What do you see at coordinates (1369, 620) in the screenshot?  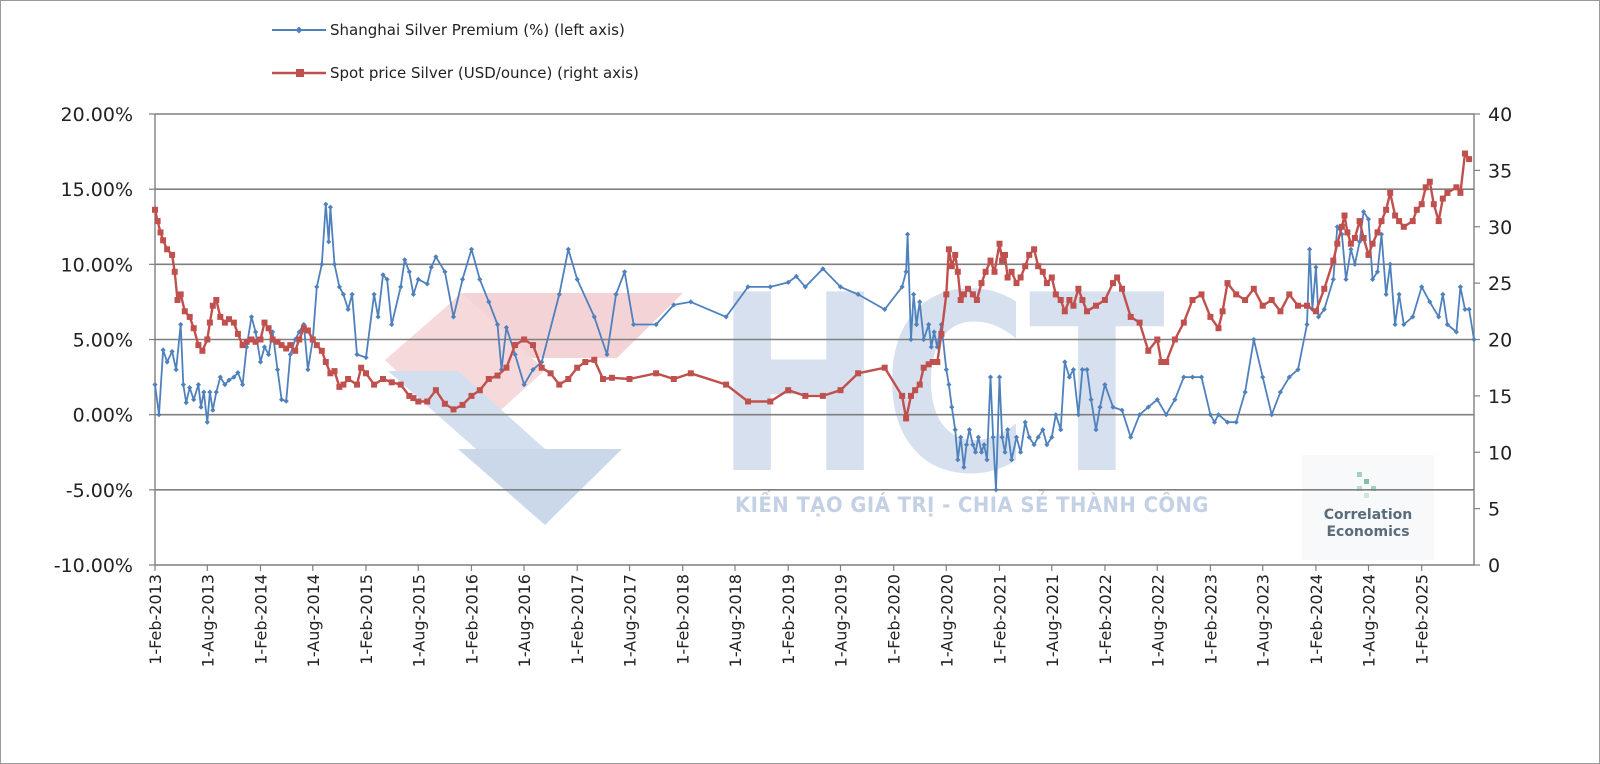 I see `x-tick-label: 1-Aug-2024` at bounding box center [1369, 620].